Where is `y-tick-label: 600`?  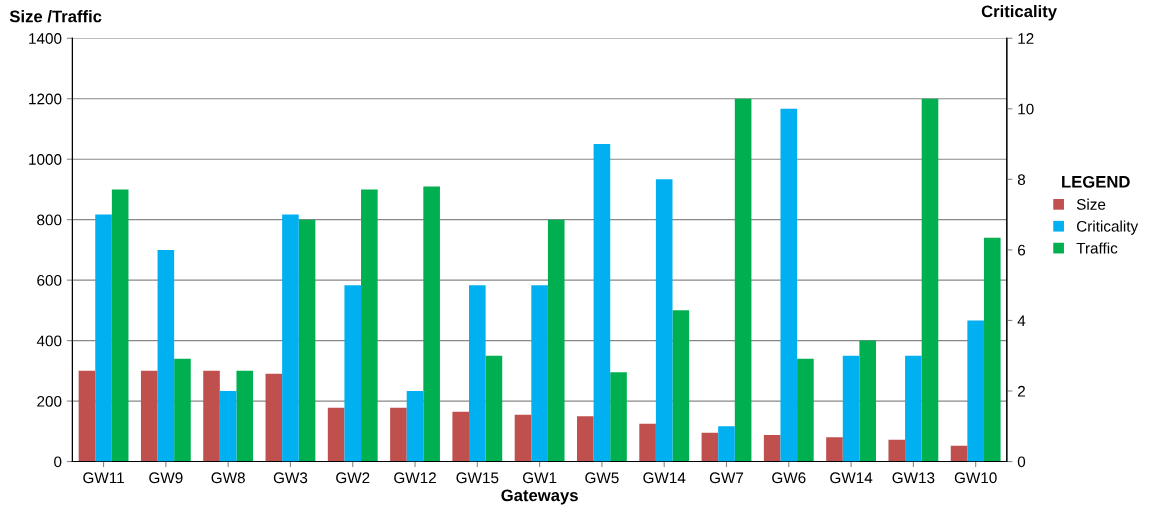 y-tick-label: 600 is located at coordinates (49, 280).